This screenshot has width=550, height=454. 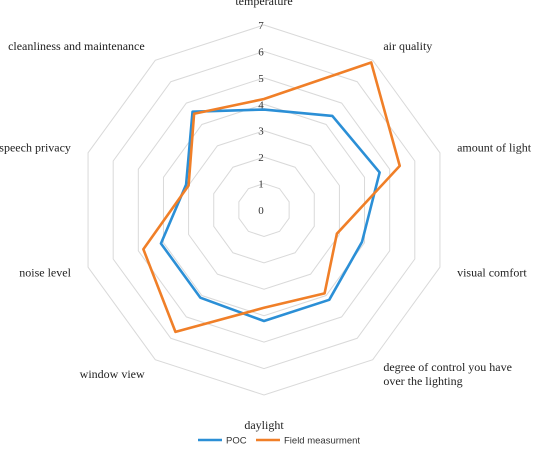 What do you see at coordinates (279, 441) in the screenshot?
I see `legend: POC Field measurment` at bounding box center [279, 441].